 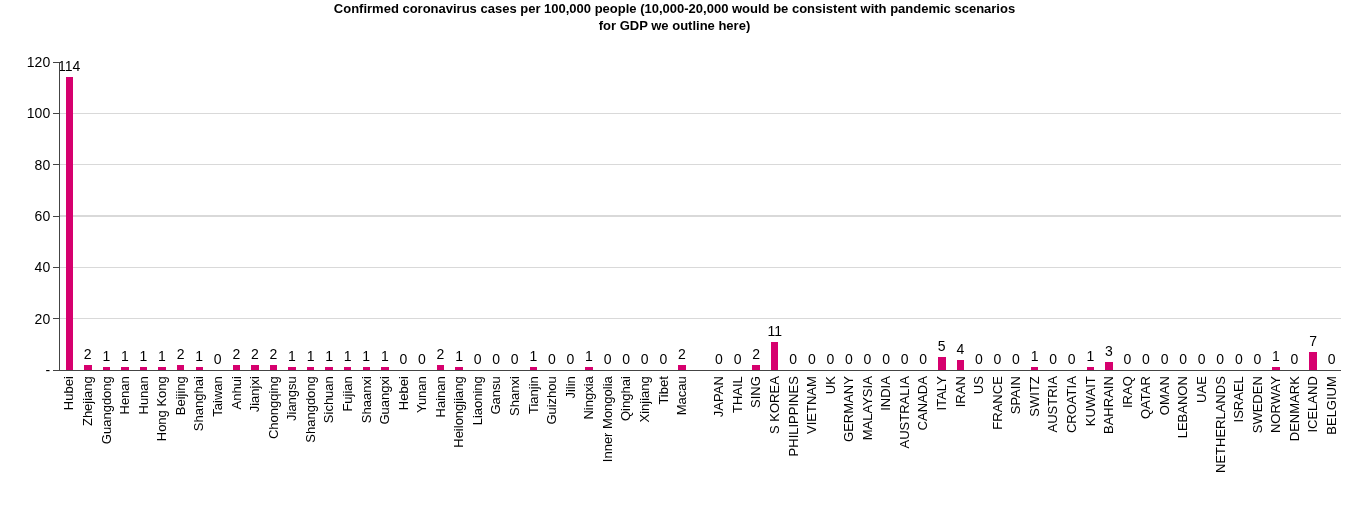 I want to click on x-tick-label: VIETNAM, so click(x=812, y=405).